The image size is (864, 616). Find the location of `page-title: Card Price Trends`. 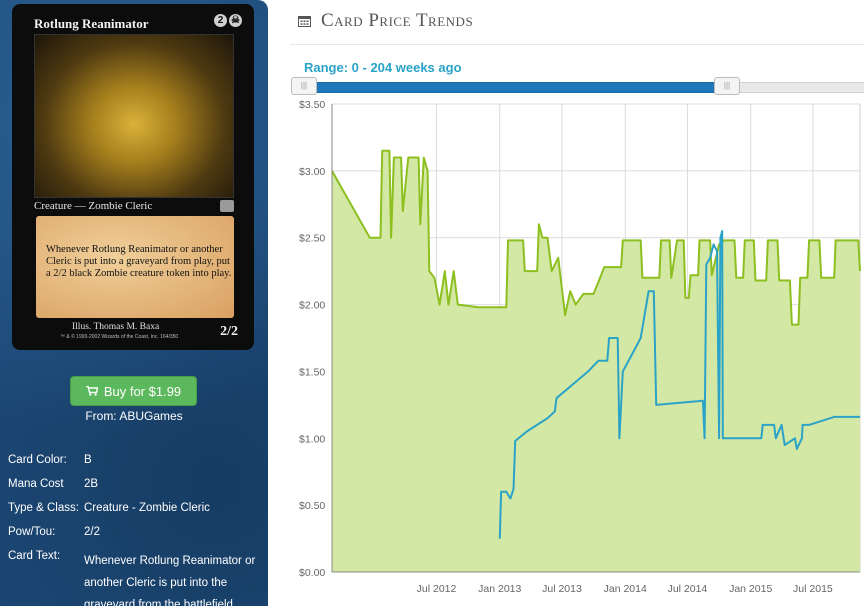

page-title: Card Price Trends is located at coordinates (397, 20).